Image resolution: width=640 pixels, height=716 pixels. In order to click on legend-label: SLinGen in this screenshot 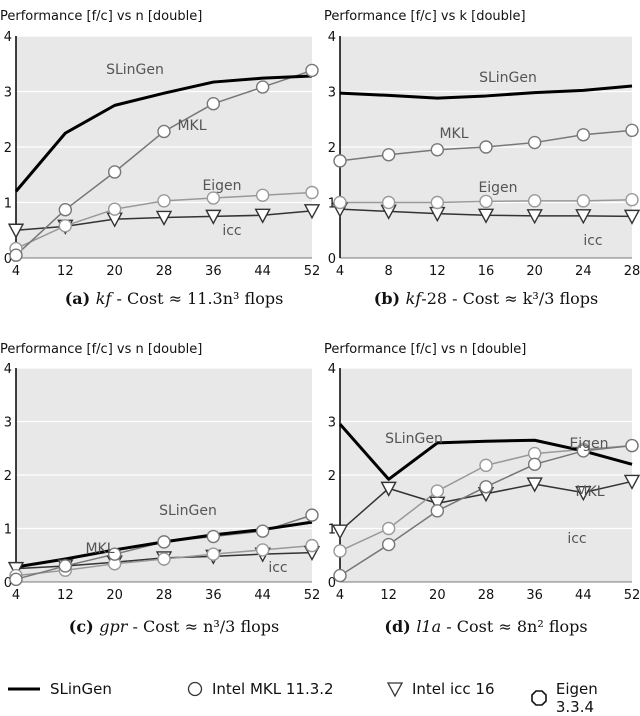, I will do `click(81, 689)`.